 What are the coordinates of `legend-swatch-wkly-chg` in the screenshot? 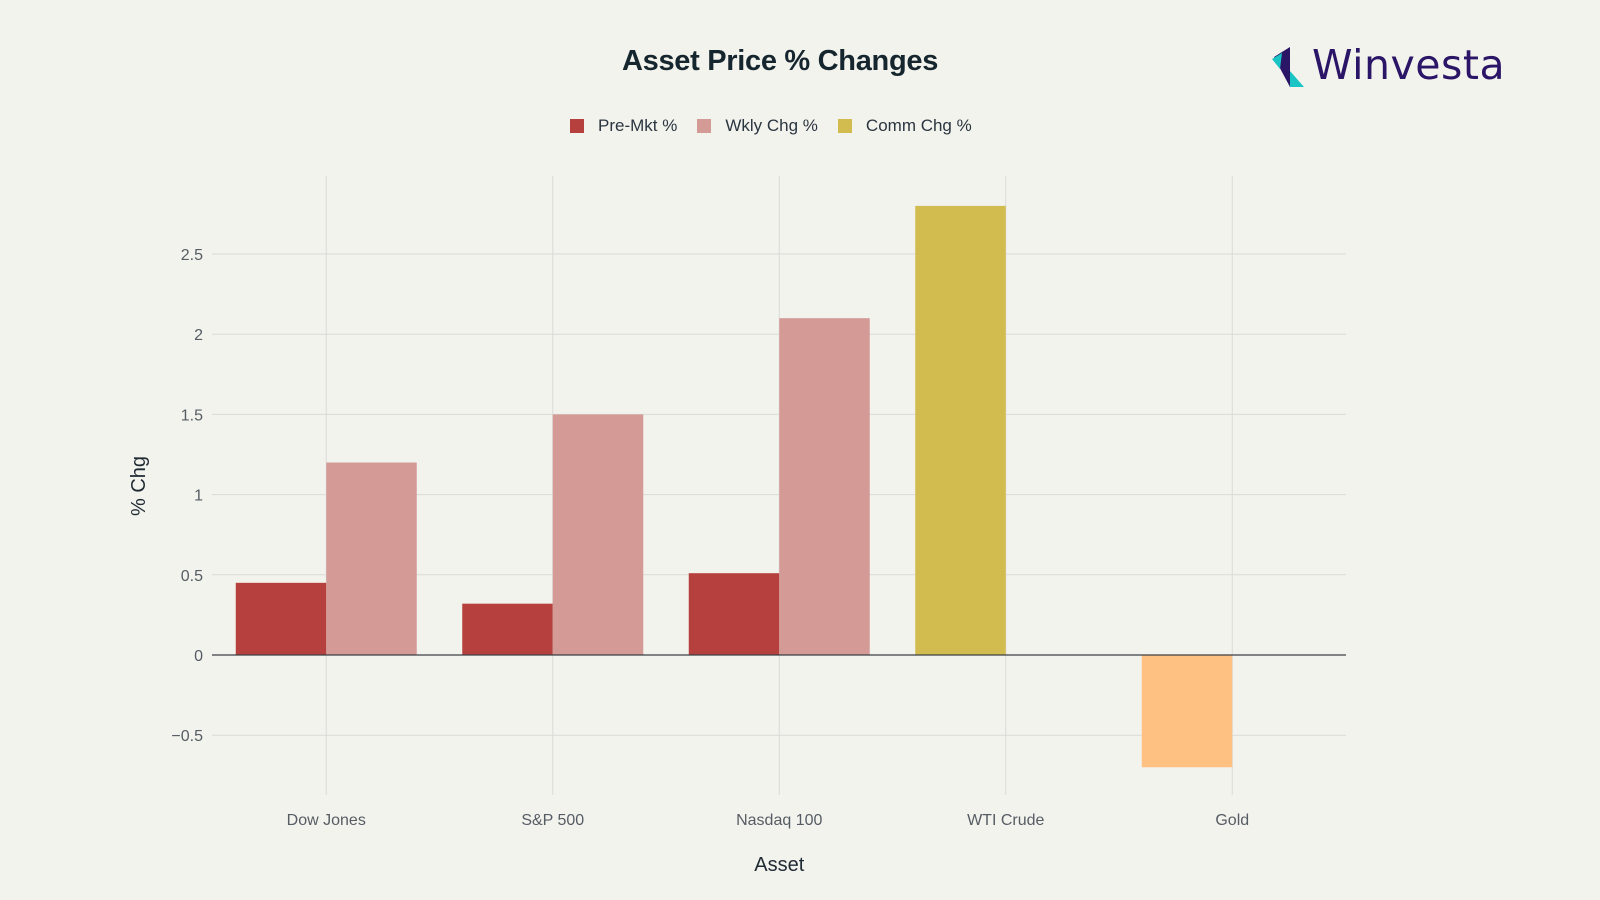 It's located at (704, 126).